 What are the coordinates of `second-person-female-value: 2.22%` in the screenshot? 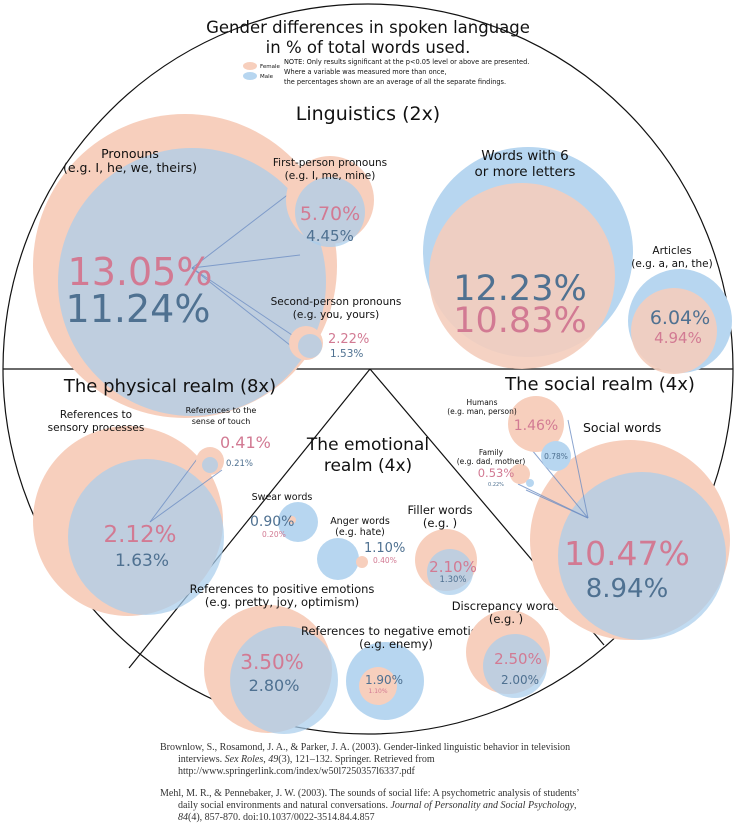 It's located at (348, 339).